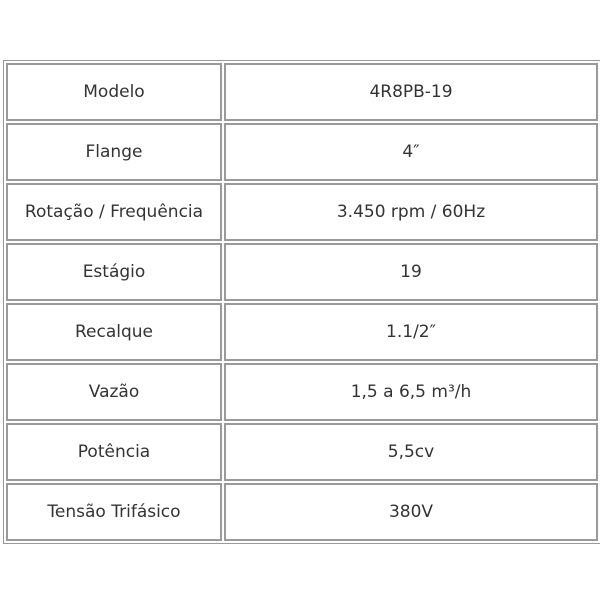 This screenshot has height=600, width=600. I want to click on table-row: Vazão 1,5 a 6,5 m³/h, so click(302, 392).